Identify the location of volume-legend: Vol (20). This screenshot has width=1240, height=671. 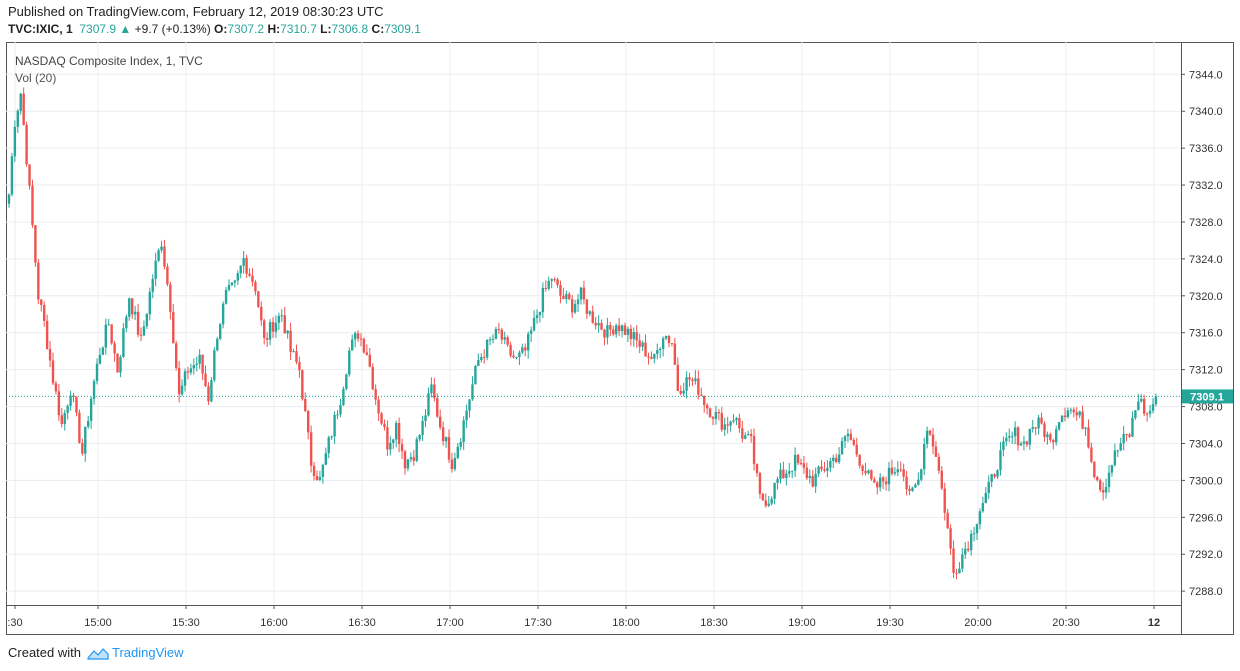
(35, 78).